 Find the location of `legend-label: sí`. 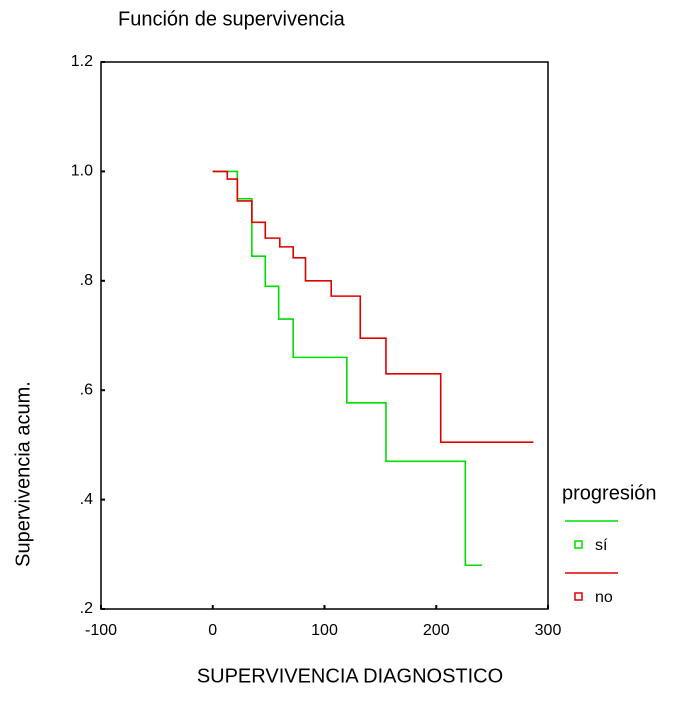

legend-label: sí is located at coordinates (601, 545).